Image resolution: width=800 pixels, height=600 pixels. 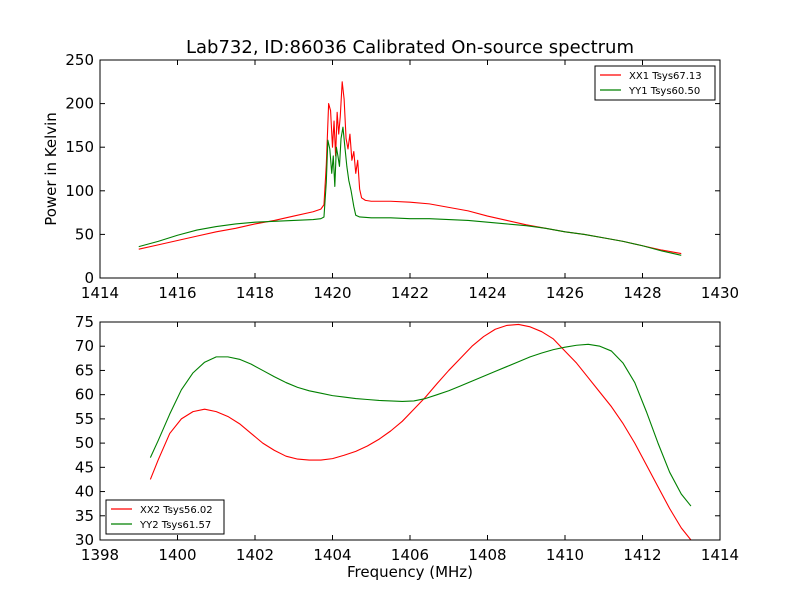 What do you see at coordinates (664, 91) in the screenshot?
I see `legend-label: YY1 Tsys60.50` at bounding box center [664, 91].